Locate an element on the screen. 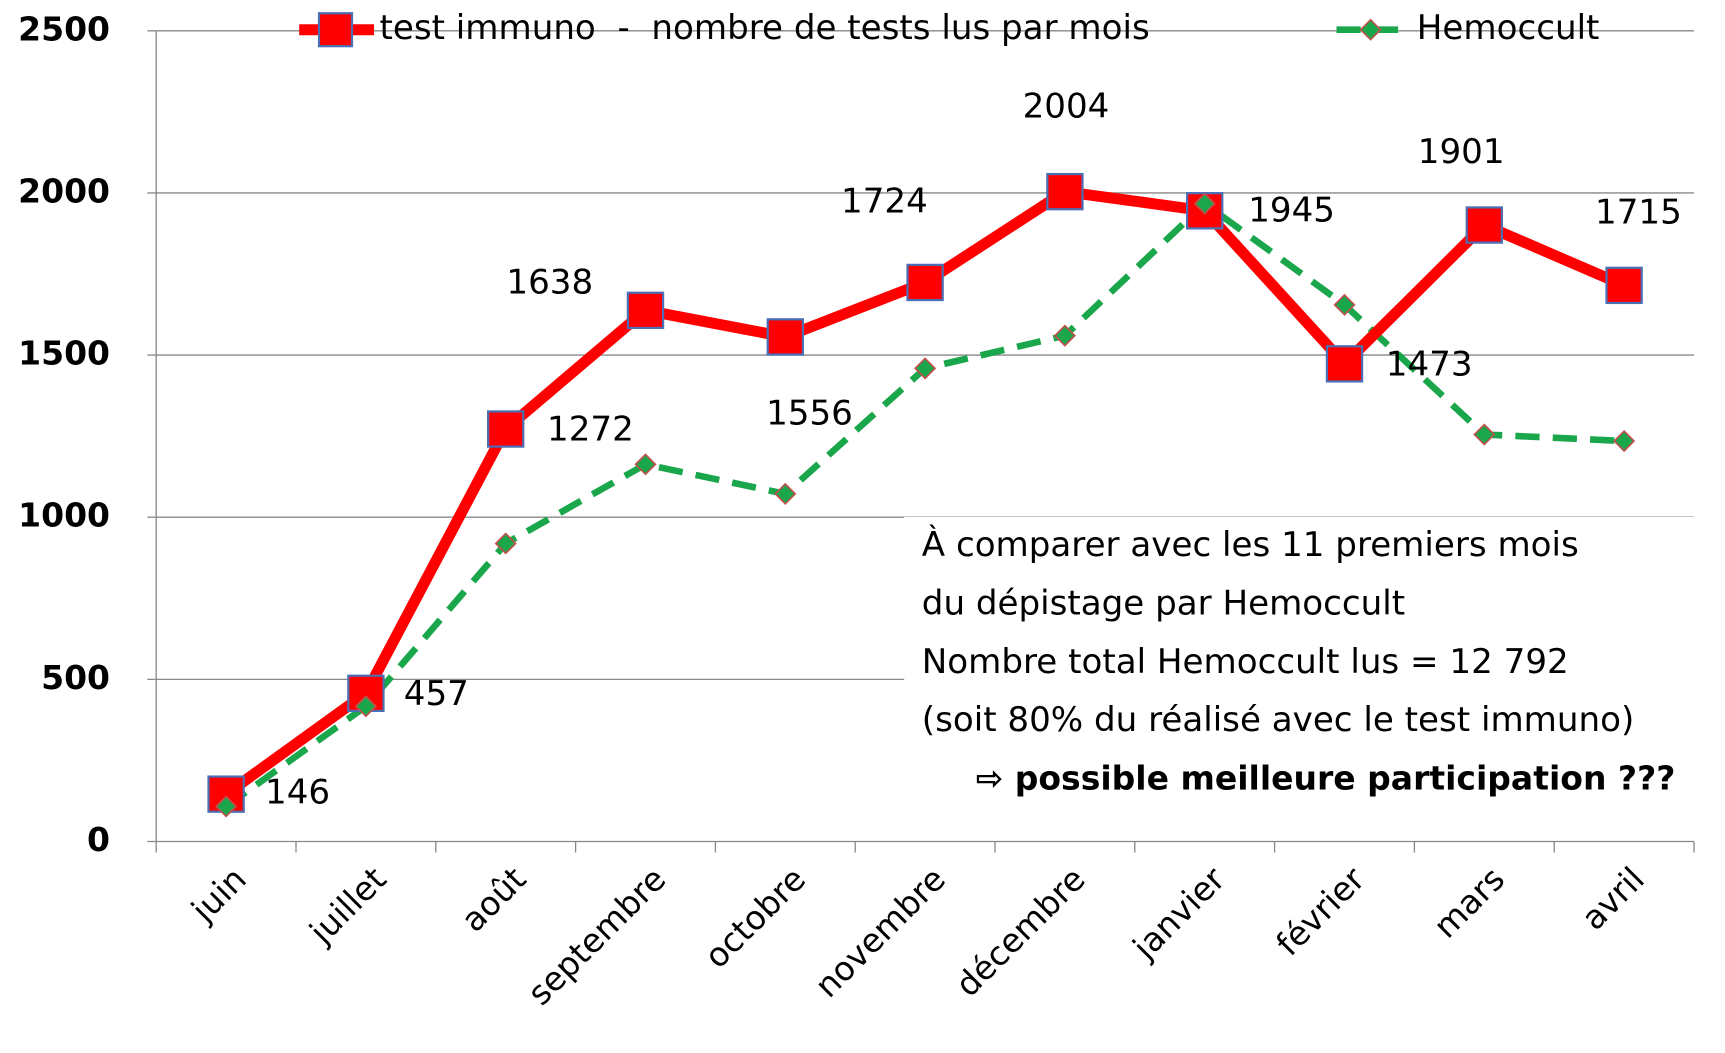 The height and width of the screenshot is (1053, 1725). data-label: 1901 is located at coordinates (1461, 152).